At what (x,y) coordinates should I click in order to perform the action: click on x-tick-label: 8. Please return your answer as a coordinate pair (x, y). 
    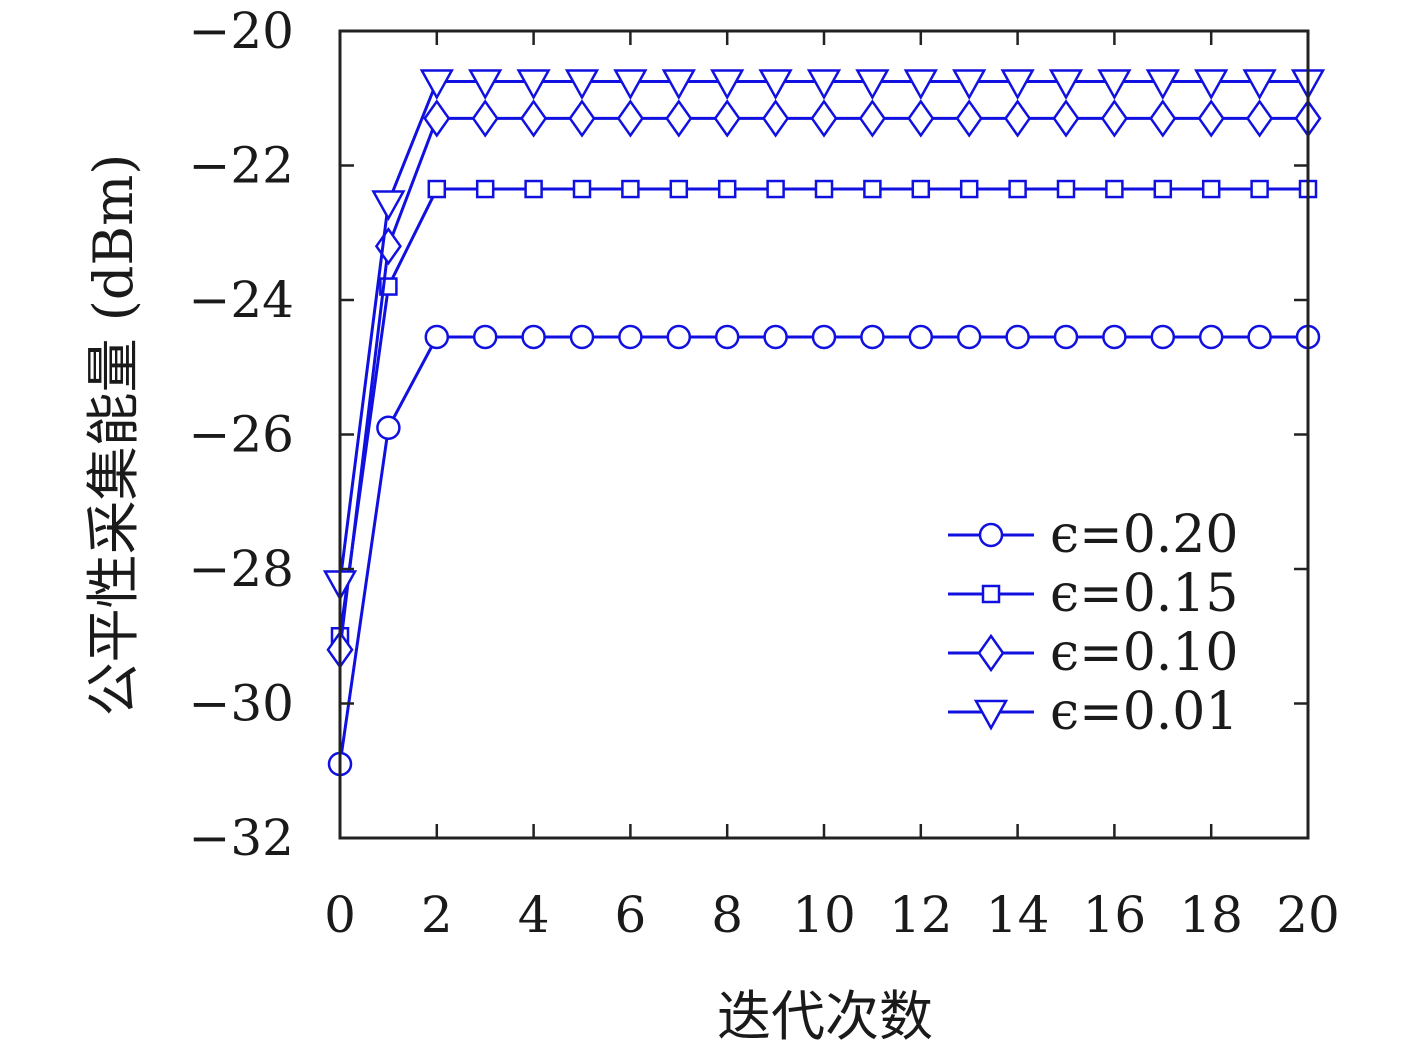
    Looking at the image, I should click on (727, 915).